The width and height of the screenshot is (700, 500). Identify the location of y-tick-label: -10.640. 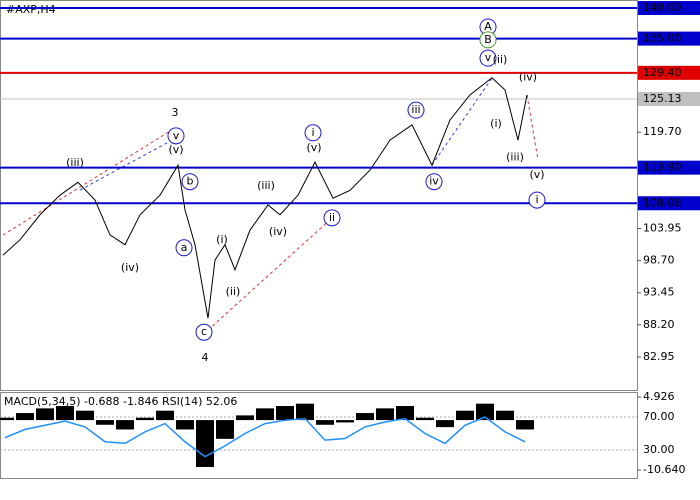
(664, 469).